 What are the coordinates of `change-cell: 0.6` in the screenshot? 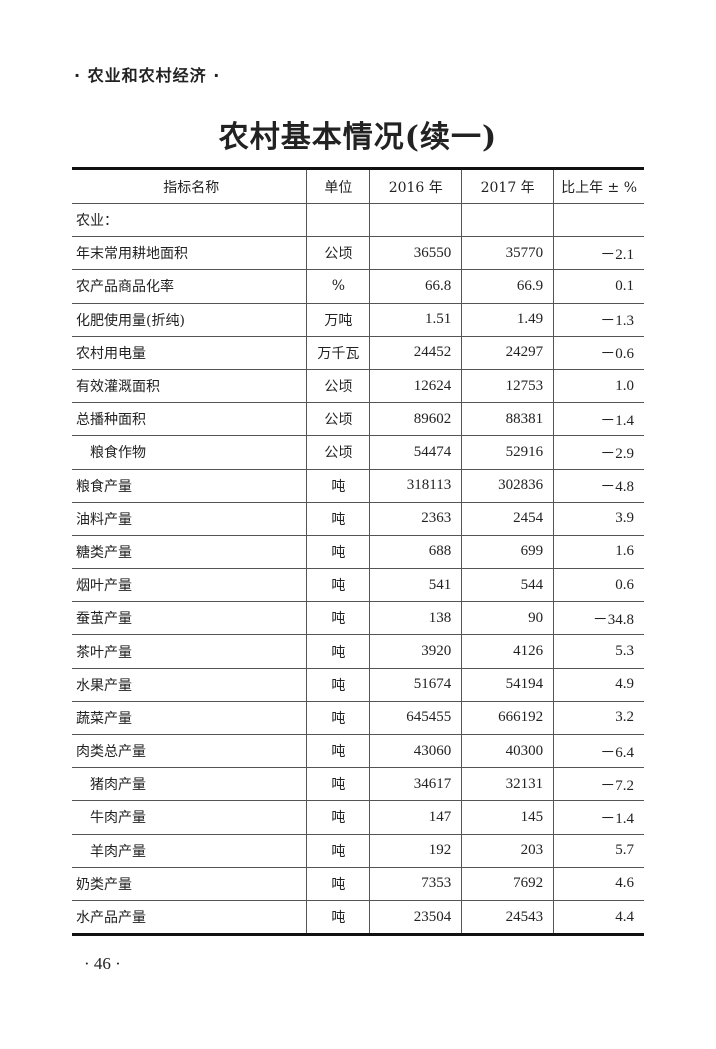 It's located at (598, 585).